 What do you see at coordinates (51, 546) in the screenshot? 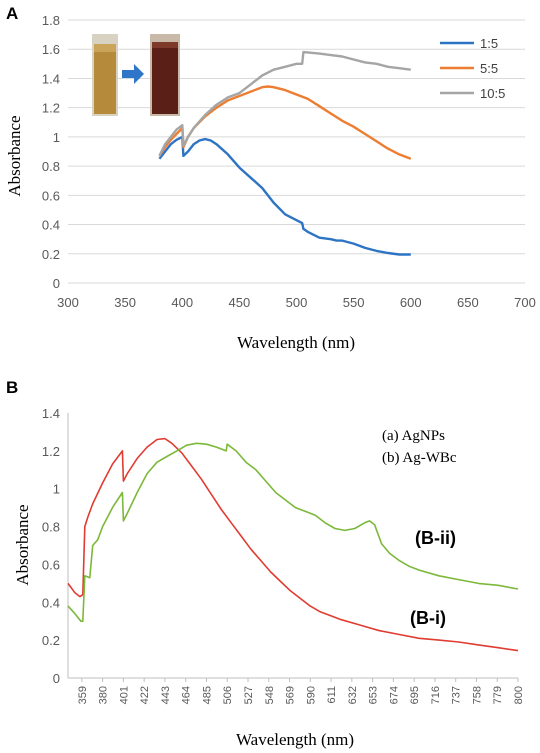
I see `panel-b-y-ticks: 0 0.2 0.4 0.6 0.8 1 1.2 1.4` at bounding box center [51, 546].